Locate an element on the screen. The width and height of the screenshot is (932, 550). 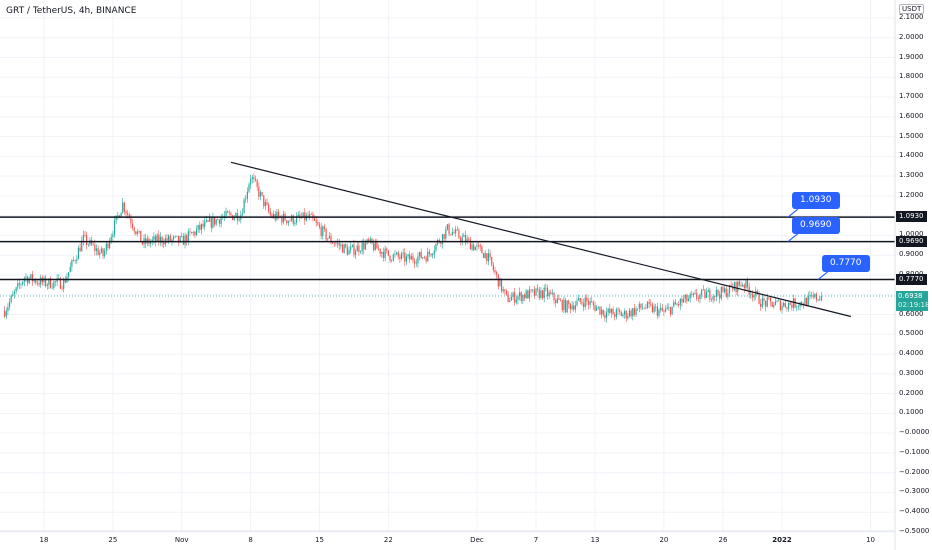
level-callout: 1.0930 is located at coordinates (816, 201).